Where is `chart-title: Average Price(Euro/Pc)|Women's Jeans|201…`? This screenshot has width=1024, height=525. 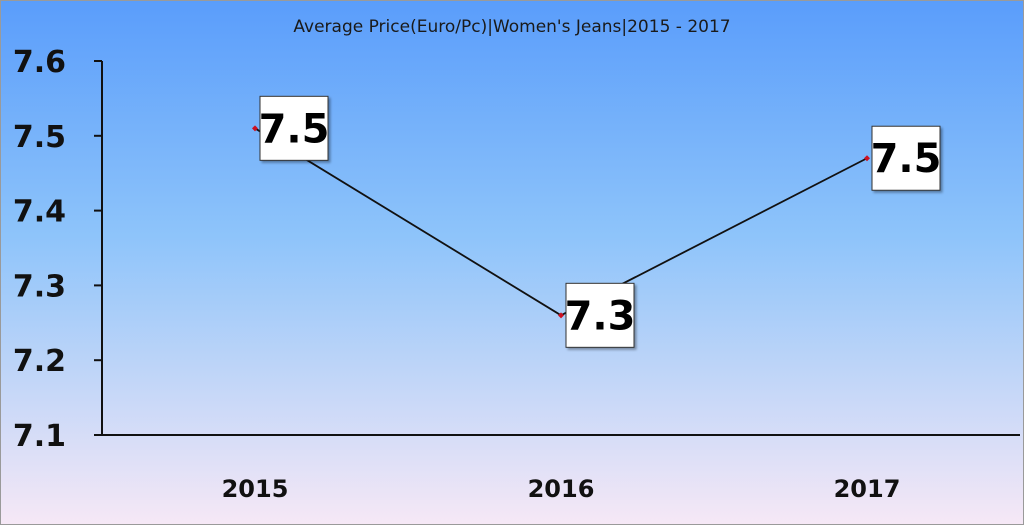
chart-title: Average Price(Euro/Pc)|Women's Jeans|201… is located at coordinates (511, 27).